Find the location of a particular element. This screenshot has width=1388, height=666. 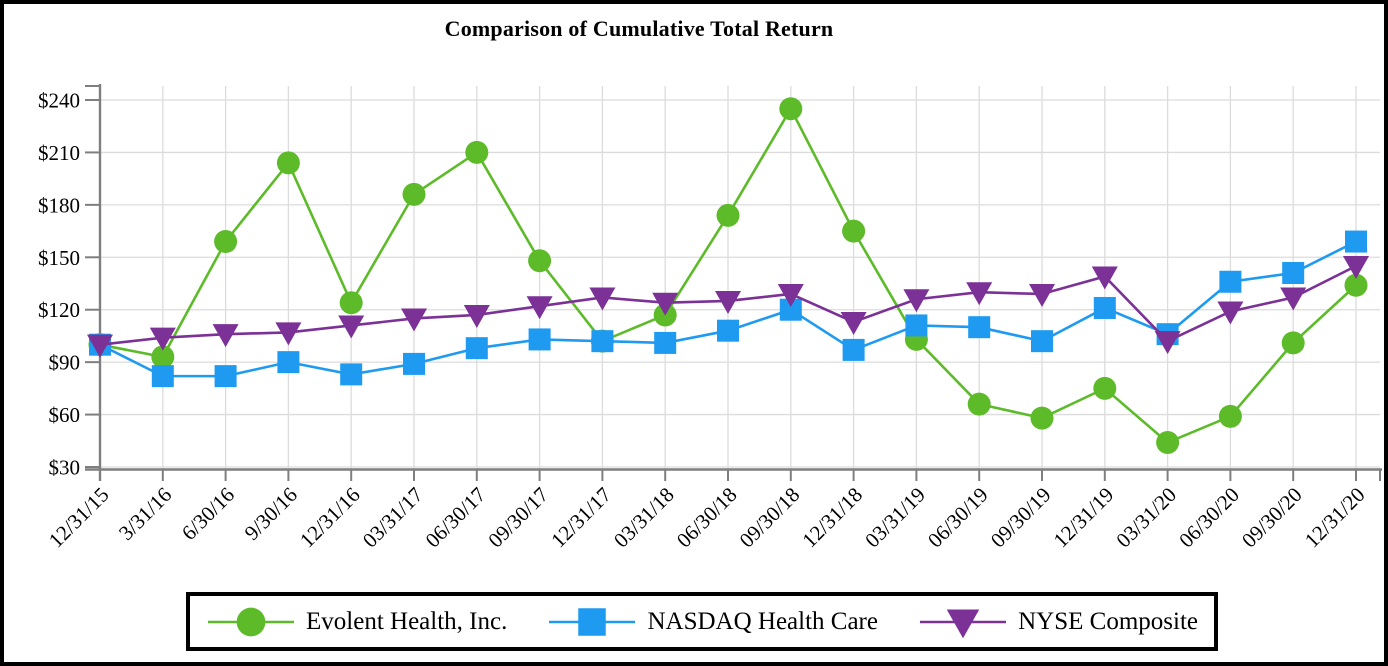

x-tick-label: 12/31/19 is located at coordinates (1084, 518).